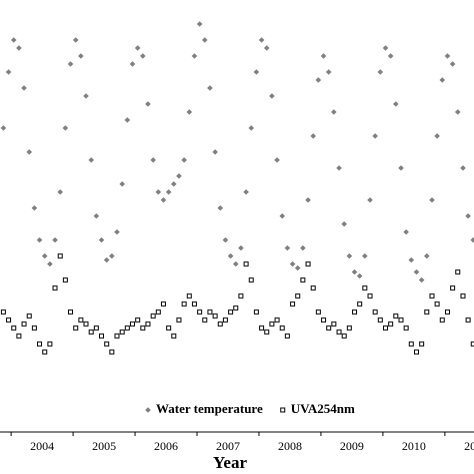 Image resolution: width=474 pixels, height=474 pixels. I want to click on legend-label: UVA254nm, so click(323, 408).